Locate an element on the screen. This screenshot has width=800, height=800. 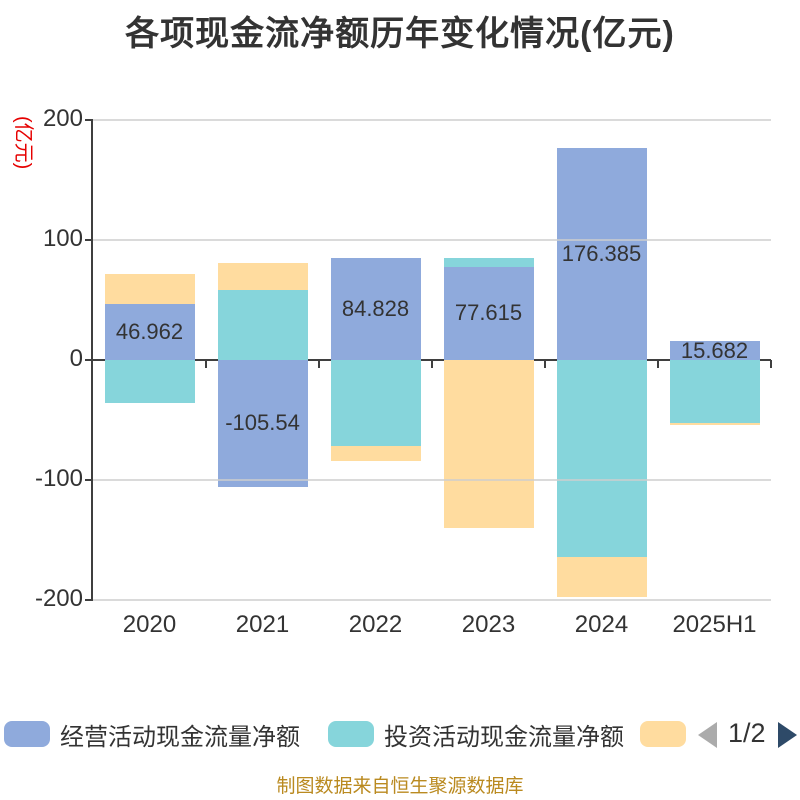
pager-page-indicator: 1/2 is located at coordinates (747, 733).